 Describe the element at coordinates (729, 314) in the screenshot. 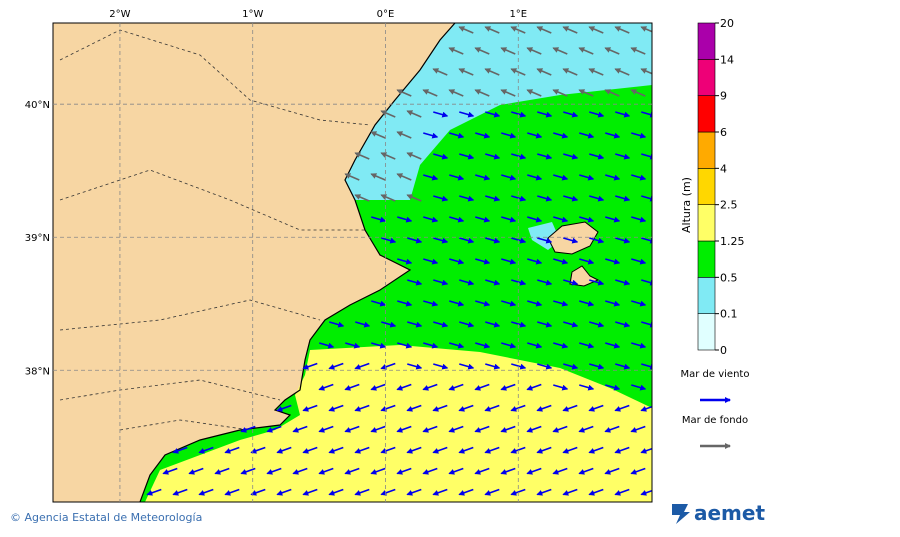

I see `colorbar-label: 0.1` at that location.